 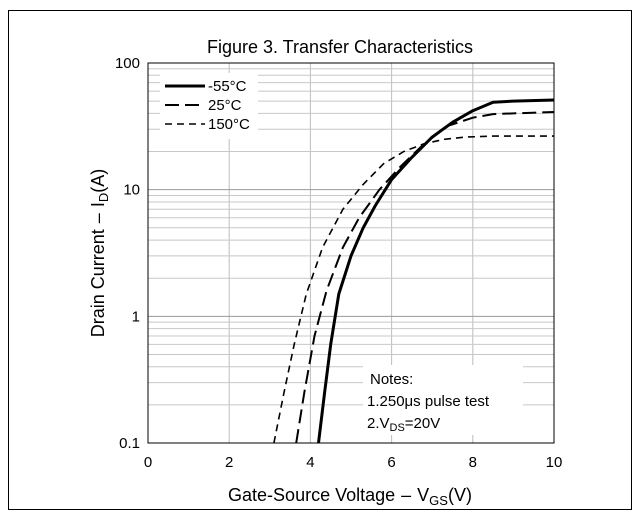 What do you see at coordinates (473, 462) in the screenshot?
I see `x-tick-label: 8` at bounding box center [473, 462].